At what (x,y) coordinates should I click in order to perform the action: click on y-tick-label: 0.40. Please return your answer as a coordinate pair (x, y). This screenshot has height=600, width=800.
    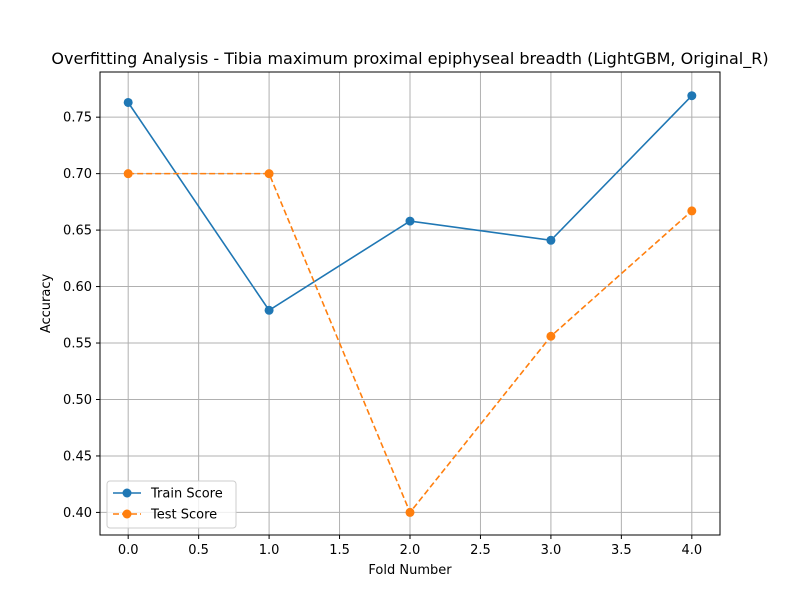
    Looking at the image, I should click on (77, 513).